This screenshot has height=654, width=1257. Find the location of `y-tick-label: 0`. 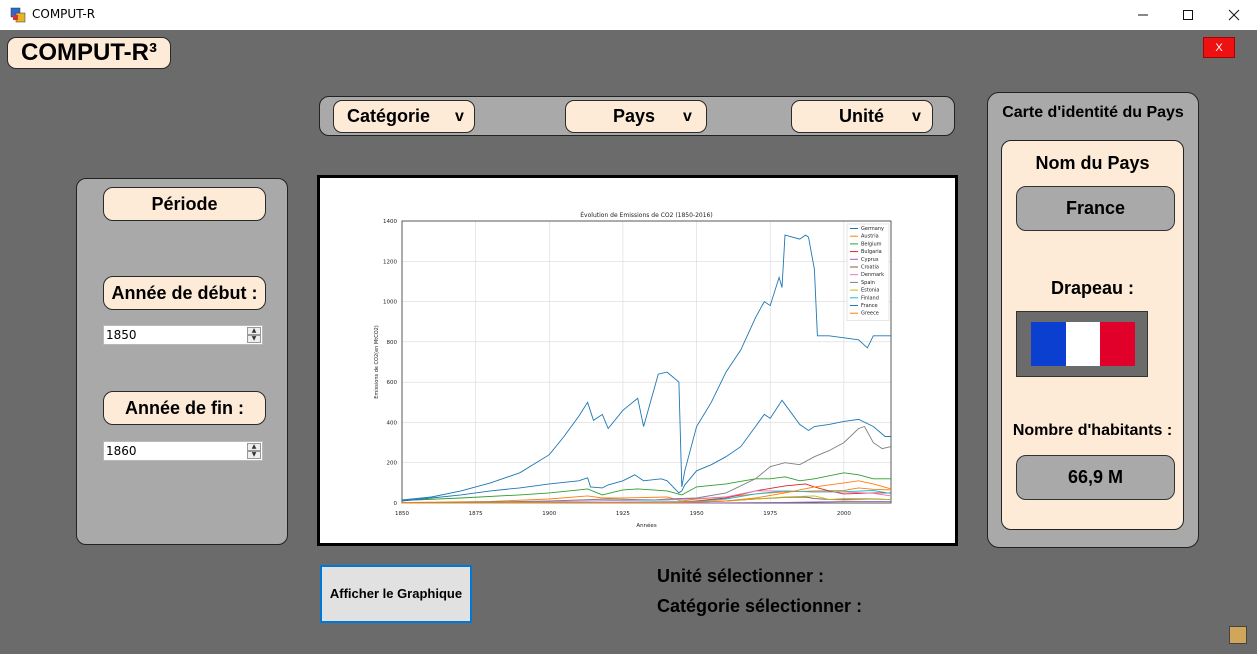

y-tick-label: 0 is located at coordinates (396, 504).